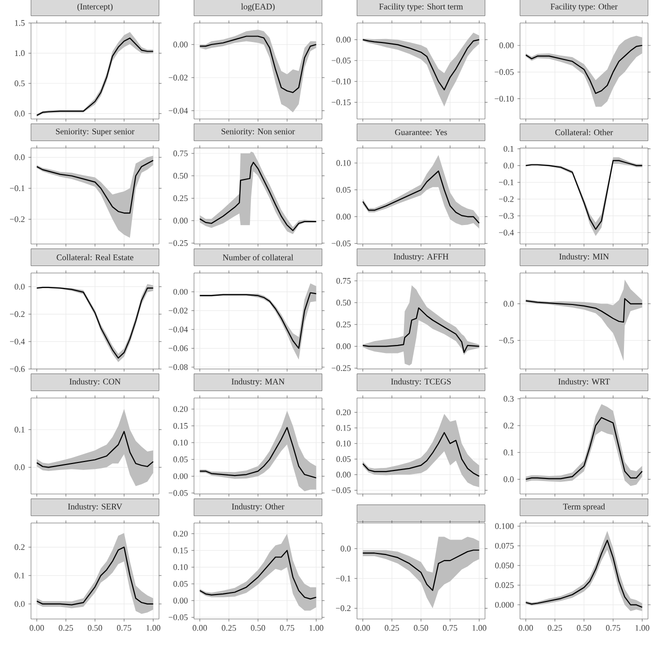 This screenshot has width=651, height=649. Describe the element at coordinates (180, 198) in the screenshot. I see `y-tick-label: 0.25` at that location.